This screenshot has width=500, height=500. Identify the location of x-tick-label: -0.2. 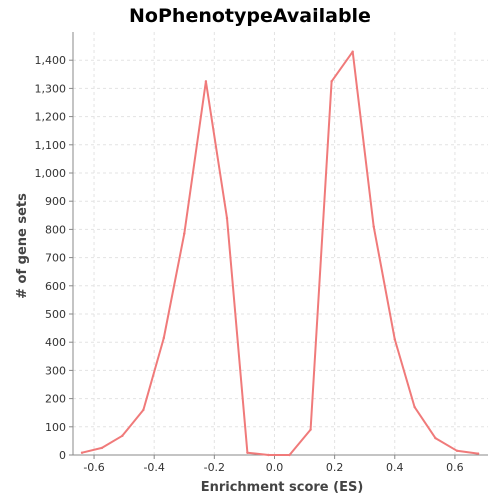
(214, 467).